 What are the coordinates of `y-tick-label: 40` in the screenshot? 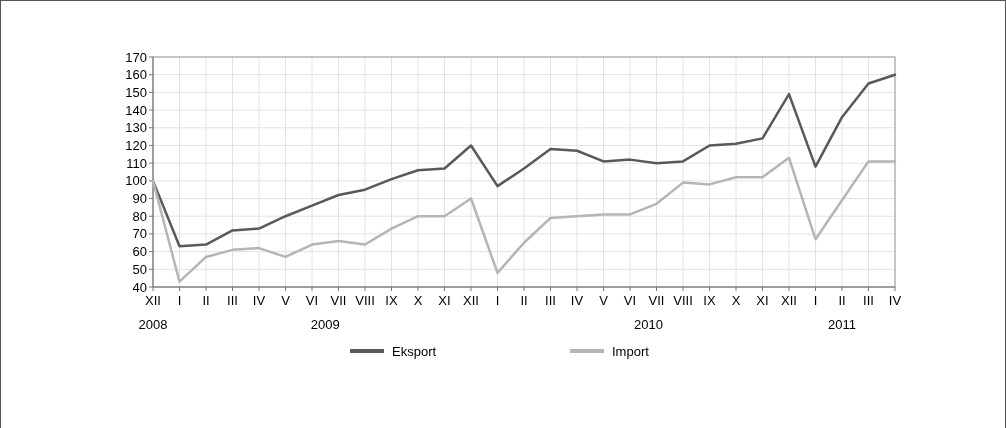 It's located at (139, 287).